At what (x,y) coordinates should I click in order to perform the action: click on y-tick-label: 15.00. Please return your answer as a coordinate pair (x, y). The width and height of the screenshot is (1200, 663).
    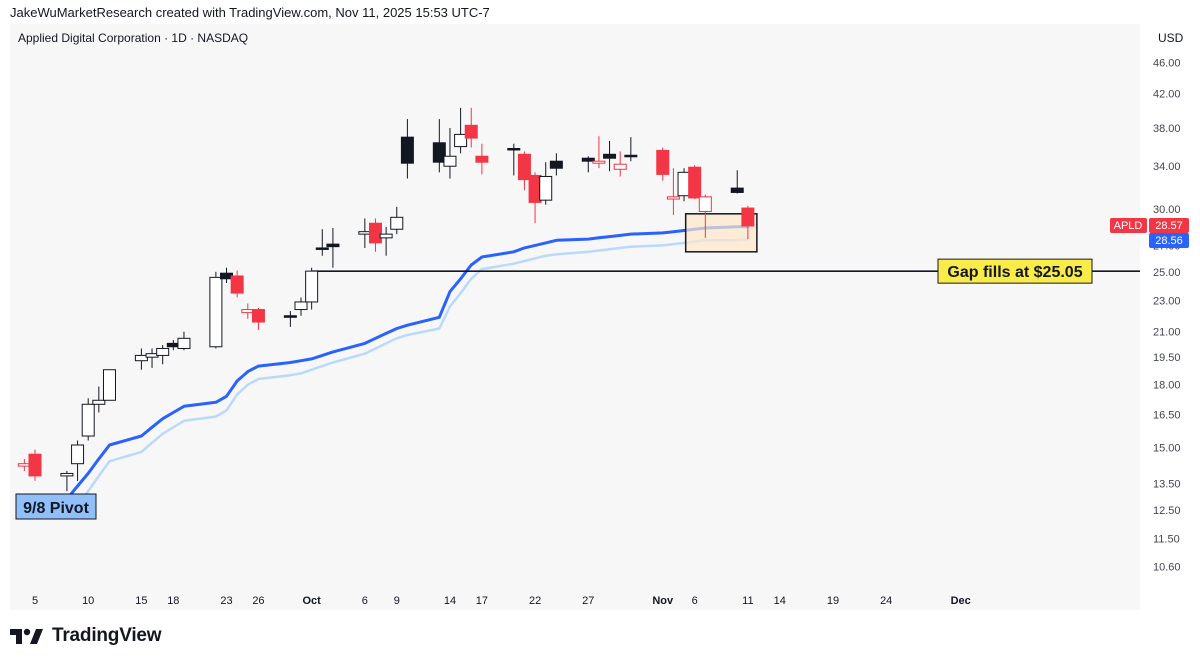
    Looking at the image, I should click on (1167, 448).